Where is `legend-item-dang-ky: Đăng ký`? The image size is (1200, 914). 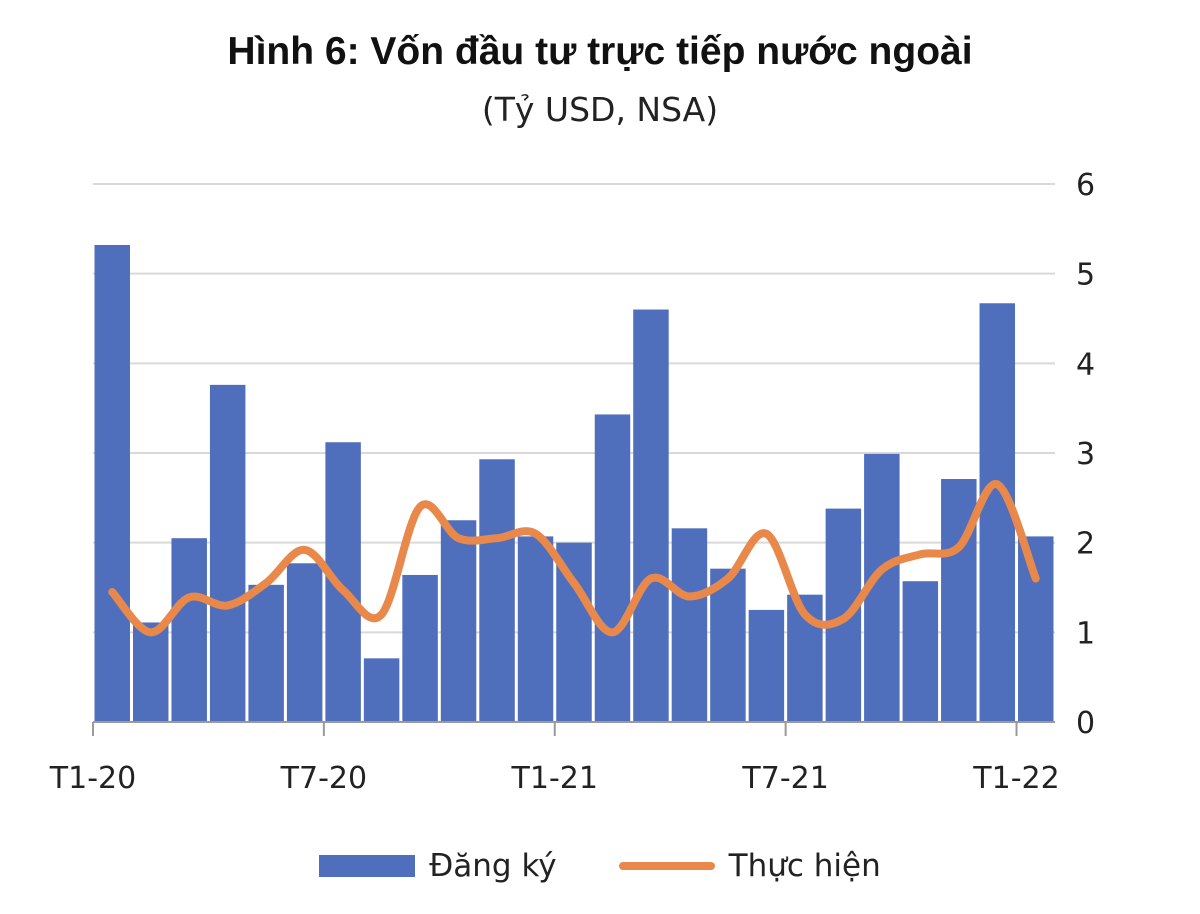 legend-item-dang-ky: Đăng ký is located at coordinates (438, 866).